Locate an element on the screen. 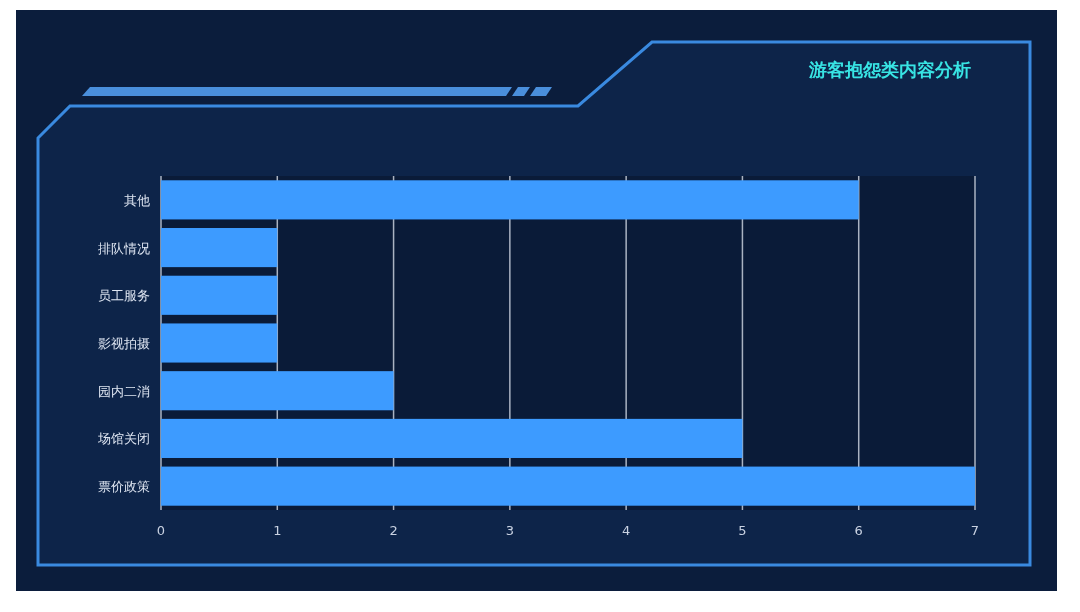  x-tick-label: 5 is located at coordinates (742, 530).